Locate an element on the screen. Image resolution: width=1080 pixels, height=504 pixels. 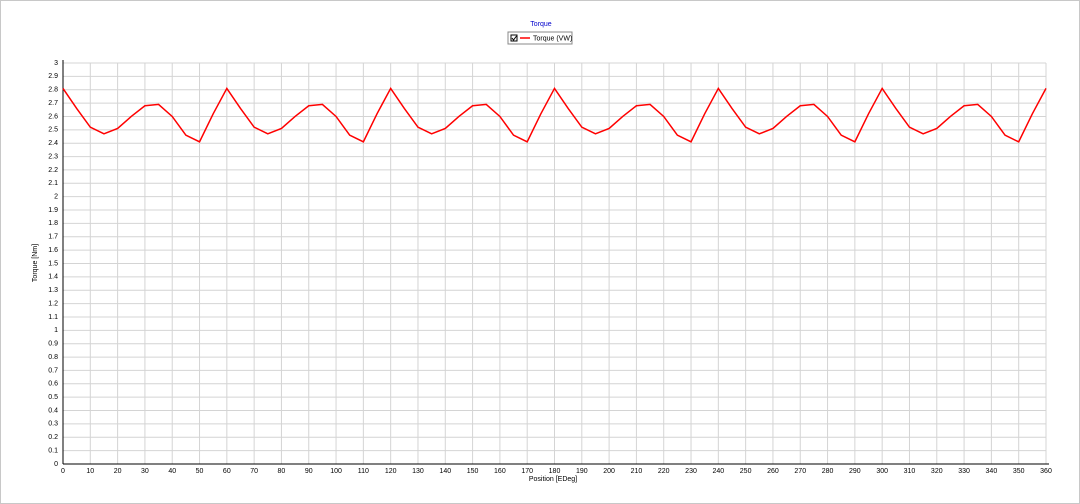
x-tick-label: 60 is located at coordinates (227, 471).